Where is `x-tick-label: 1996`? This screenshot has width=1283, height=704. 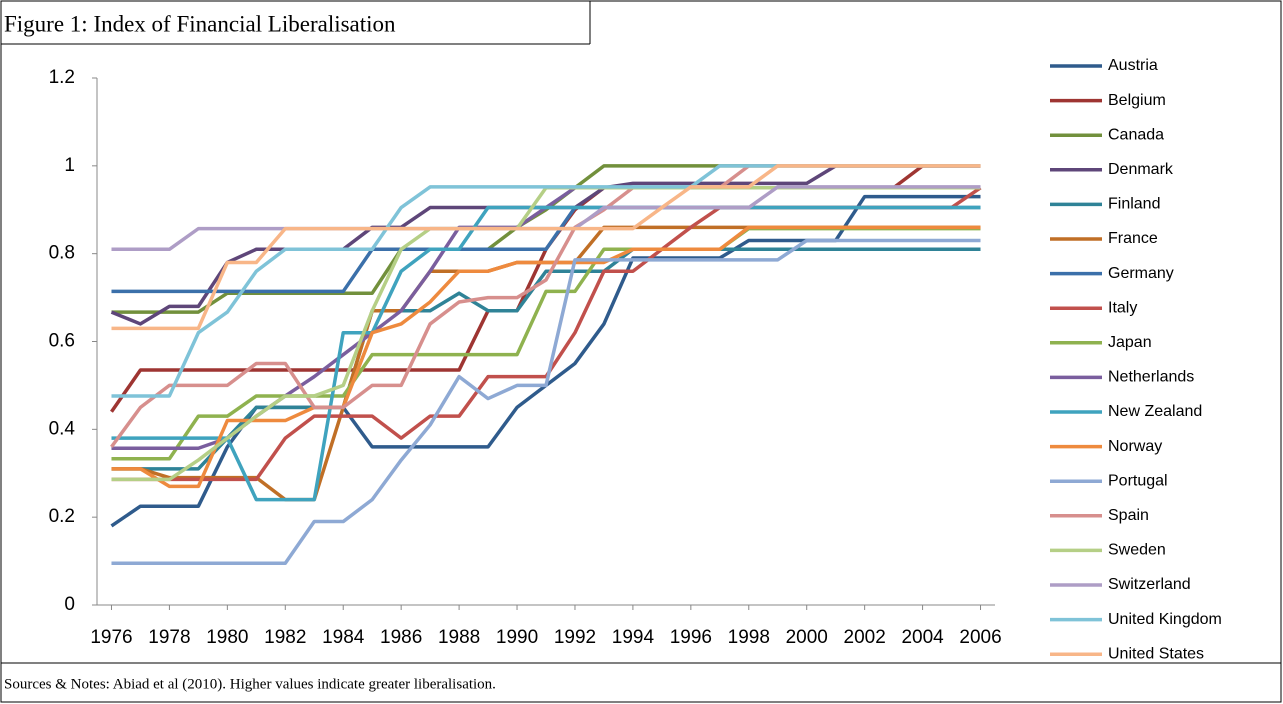
x-tick-label: 1996 is located at coordinates (691, 637).